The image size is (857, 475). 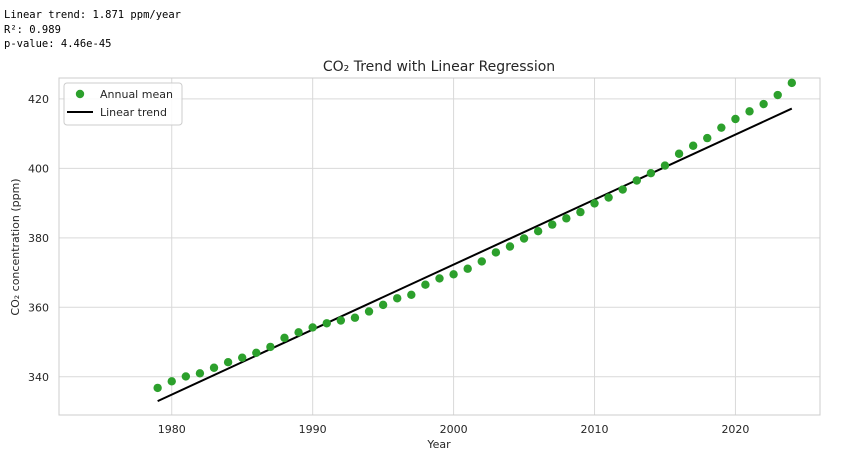 I want to click on y-tick-label: 380, so click(x=38, y=238).